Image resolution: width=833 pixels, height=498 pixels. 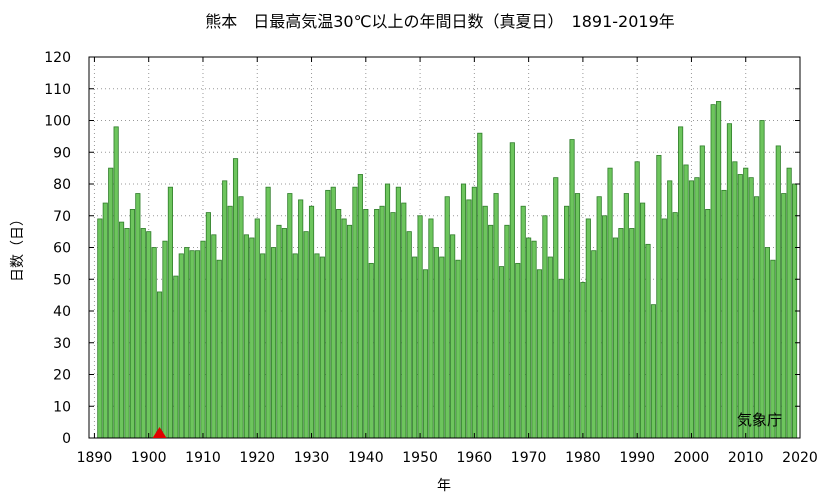 I want to click on bar-1958, so click(x=463, y=311).